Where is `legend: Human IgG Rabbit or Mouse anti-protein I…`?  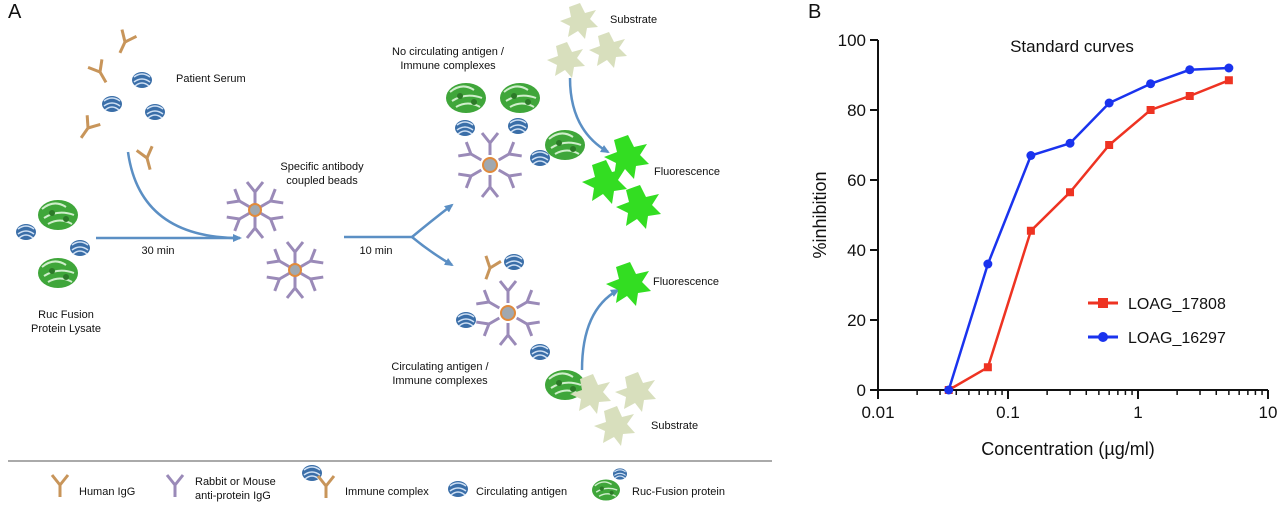
legend: Human IgG Rabbit or Mouse anti-protein I… is located at coordinates (387, 483).